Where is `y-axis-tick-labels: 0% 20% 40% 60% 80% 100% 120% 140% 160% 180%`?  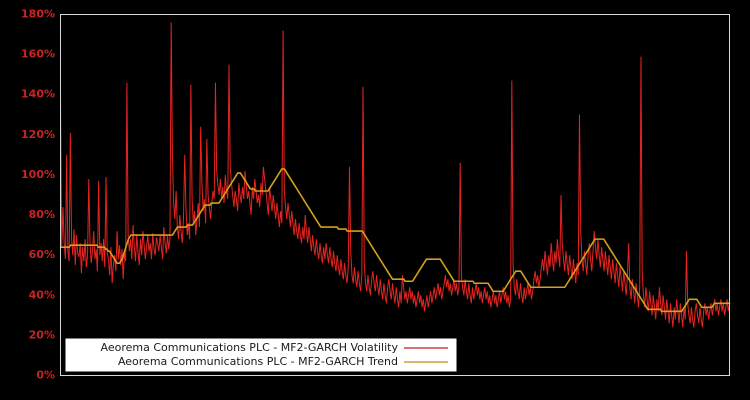
y-axis-tick-labels: 0% 20% 40% 60% 80% 100% 120% 140% 160% 180% is located at coordinates (38, 195).